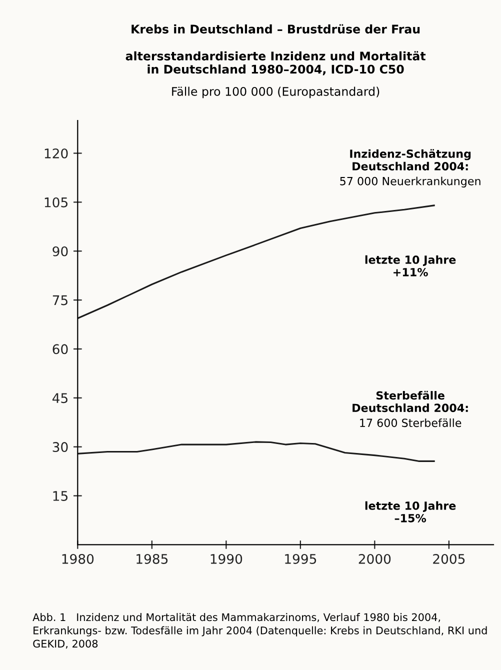  What do you see at coordinates (276, 63) in the screenshot?
I see `chart-subtitle: altersstandardisierte Inzidenz und Mortalität in Deutschland 1980–2004, ICD-10 C50` at bounding box center [276, 63].